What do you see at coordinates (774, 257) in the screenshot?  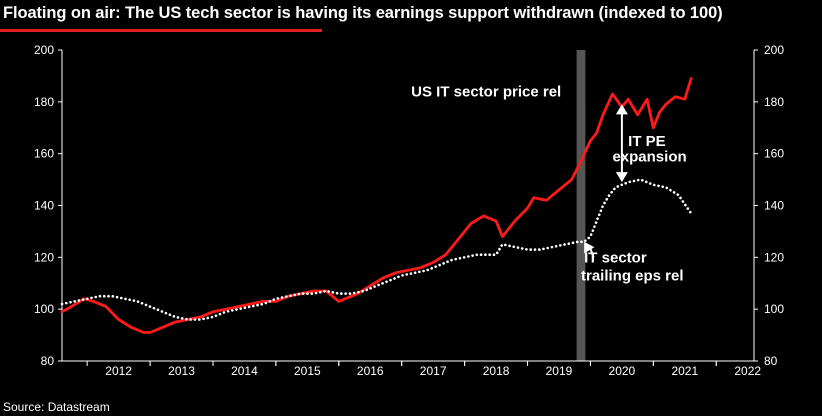 I see `right-y-tick-label: 120` at bounding box center [774, 257].